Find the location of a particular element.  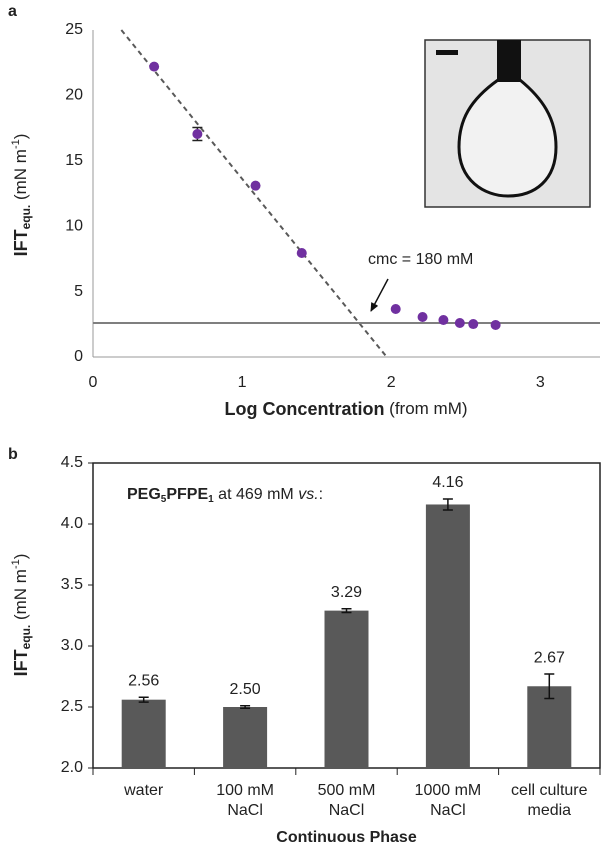

x-tick-label: media is located at coordinates (550, 810).